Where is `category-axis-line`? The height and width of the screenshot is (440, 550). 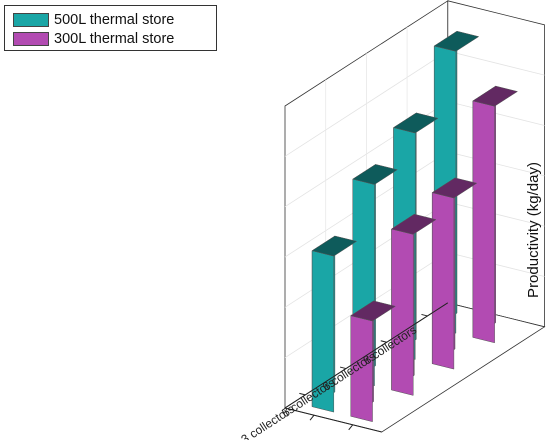
category-axis-line is located at coordinates (366, 355).